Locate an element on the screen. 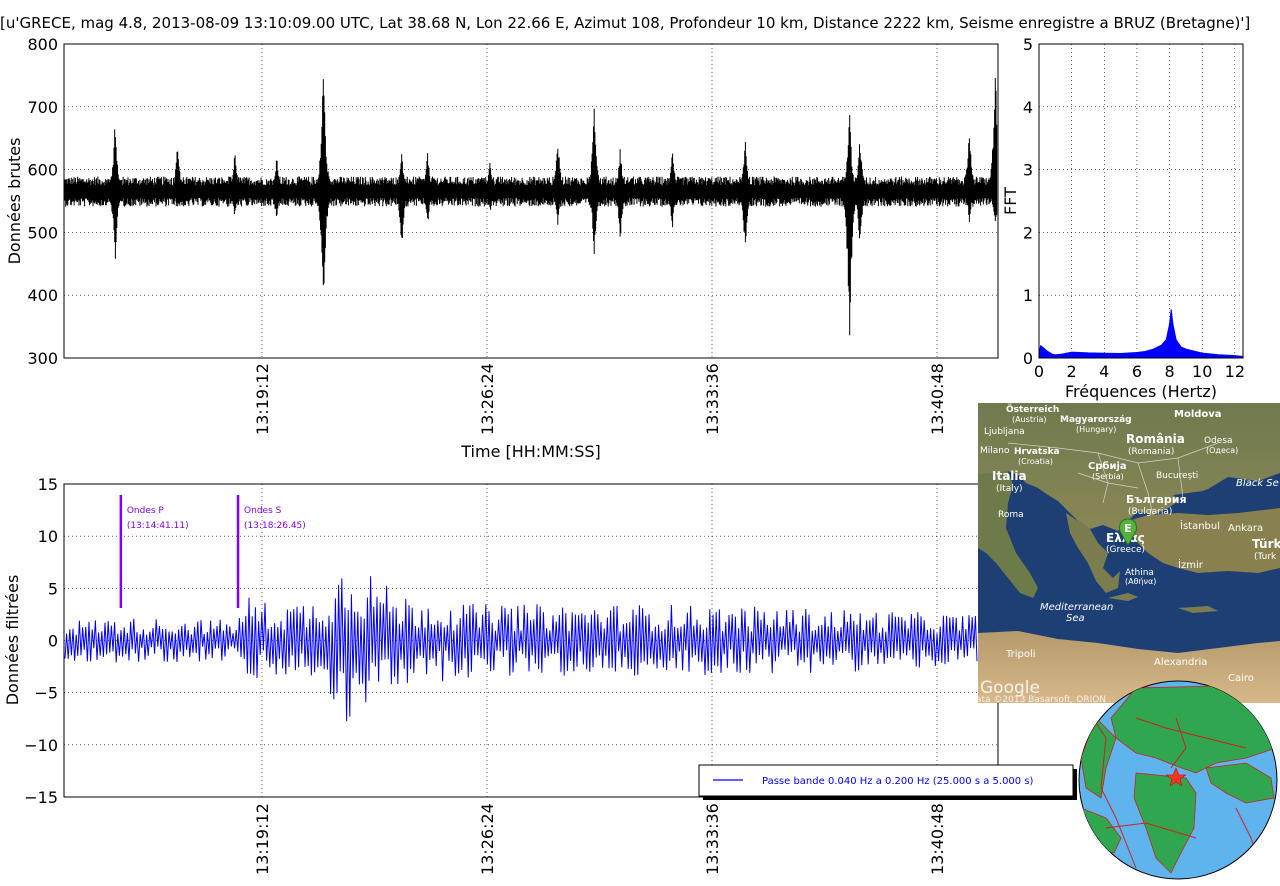  x-tick-label: 10 is located at coordinates (1202, 371).